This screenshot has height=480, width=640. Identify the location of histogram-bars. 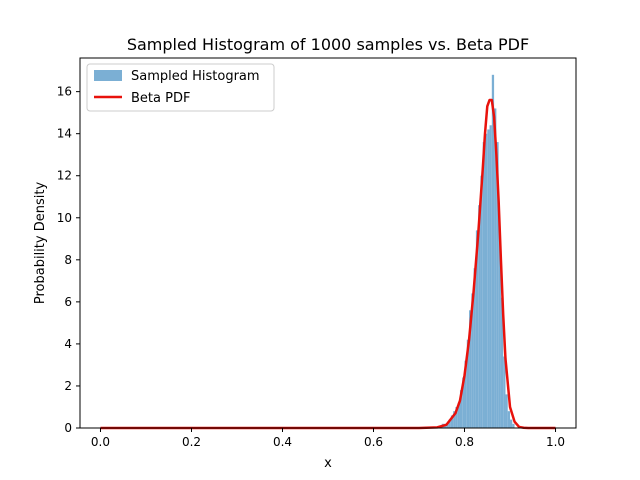
(478, 251).